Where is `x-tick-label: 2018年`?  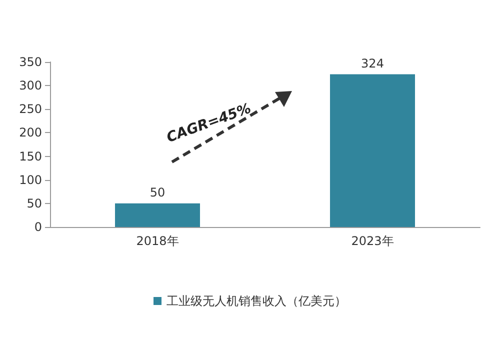 x-tick-label: 2018年 is located at coordinates (157, 241).